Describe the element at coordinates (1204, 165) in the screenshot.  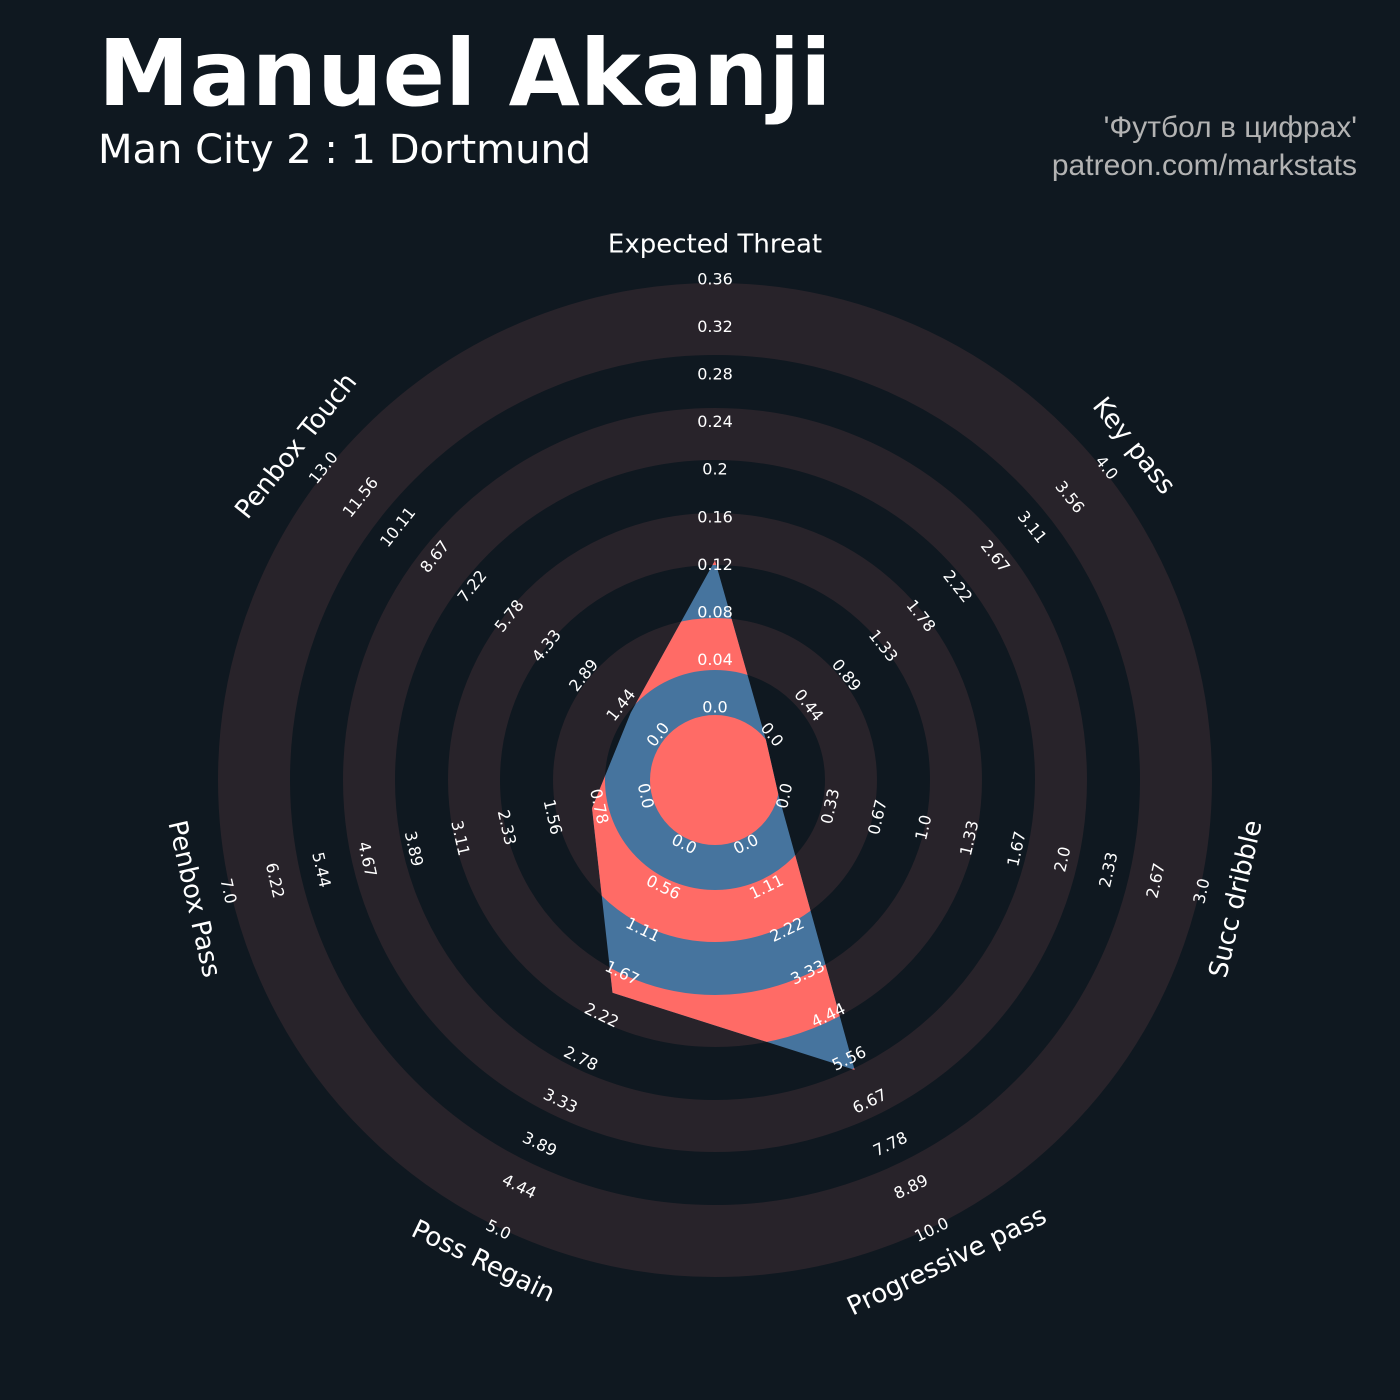
I see `credit: patreon.com/markstats` at that location.